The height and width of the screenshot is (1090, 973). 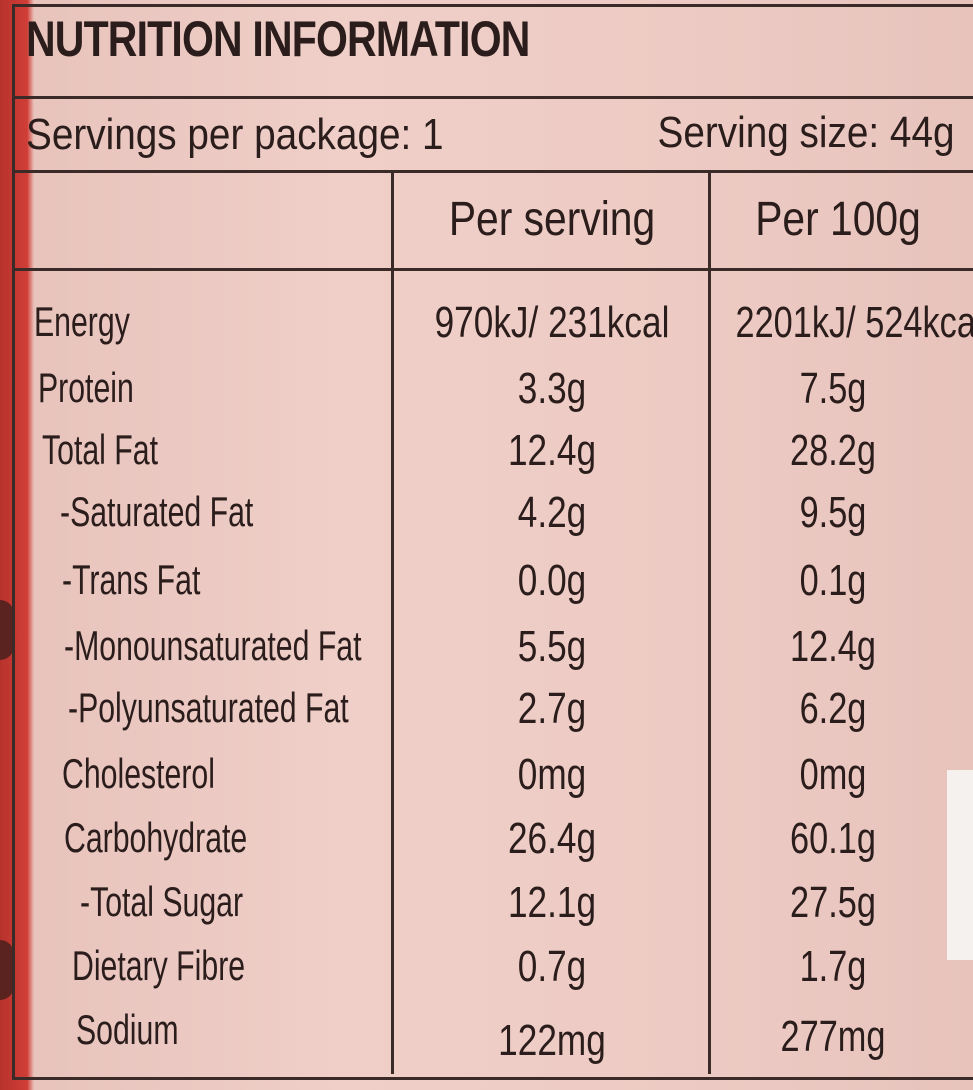 I want to click on nutrient-name: Protein, so click(x=86, y=387).